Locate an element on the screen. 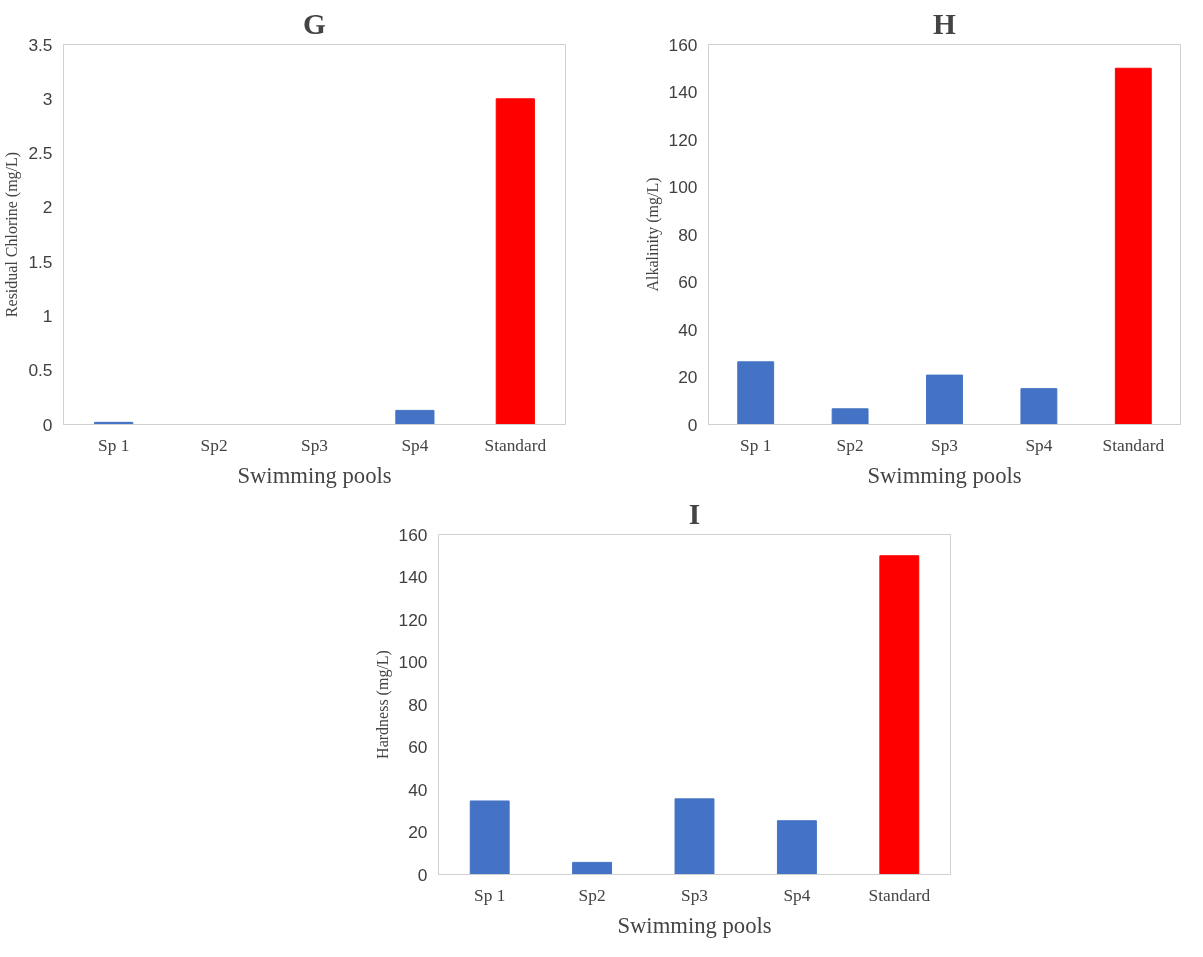 The width and height of the screenshot is (1203, 957). y-tick-label: 3.5 is located at coordinates (40, 44).